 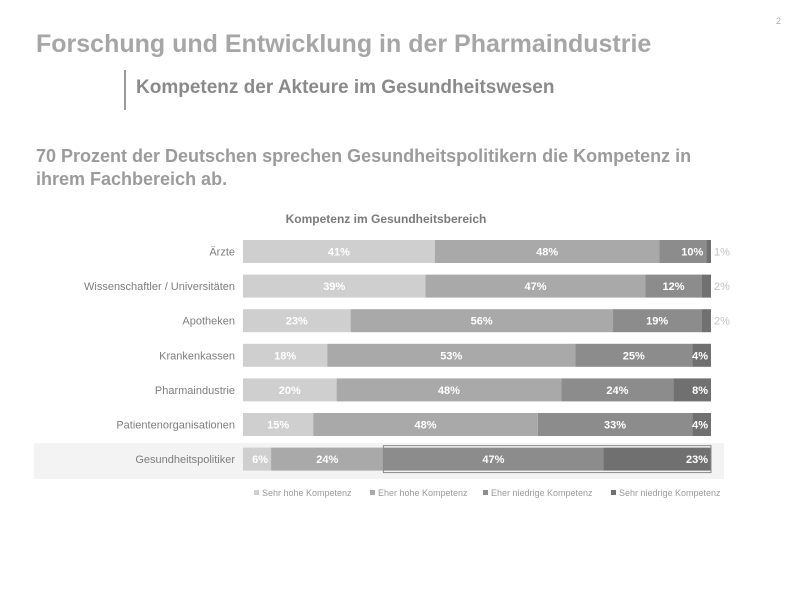 I want to click on page-number: 2, so click(x=778, y=21).